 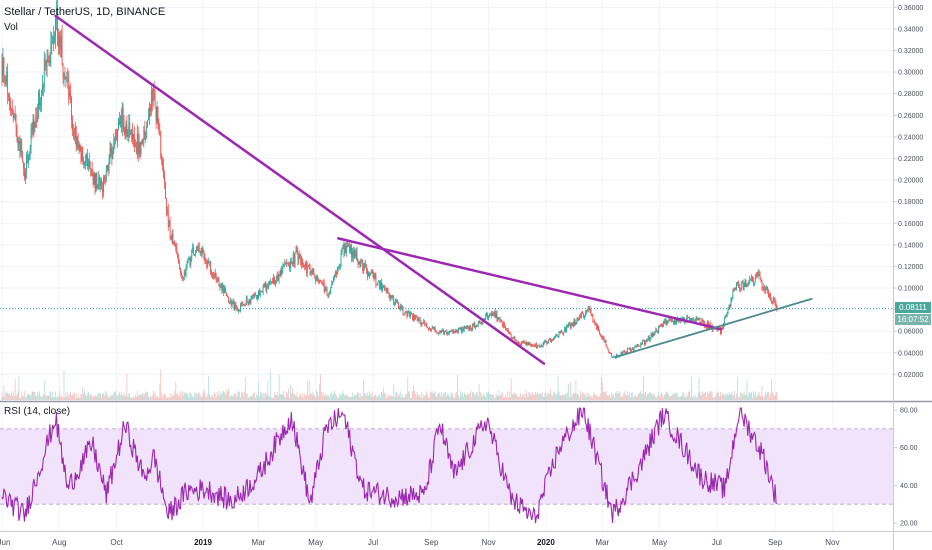 I want to click on y-tick-label: 0.16000, so click(x=910, y=224).